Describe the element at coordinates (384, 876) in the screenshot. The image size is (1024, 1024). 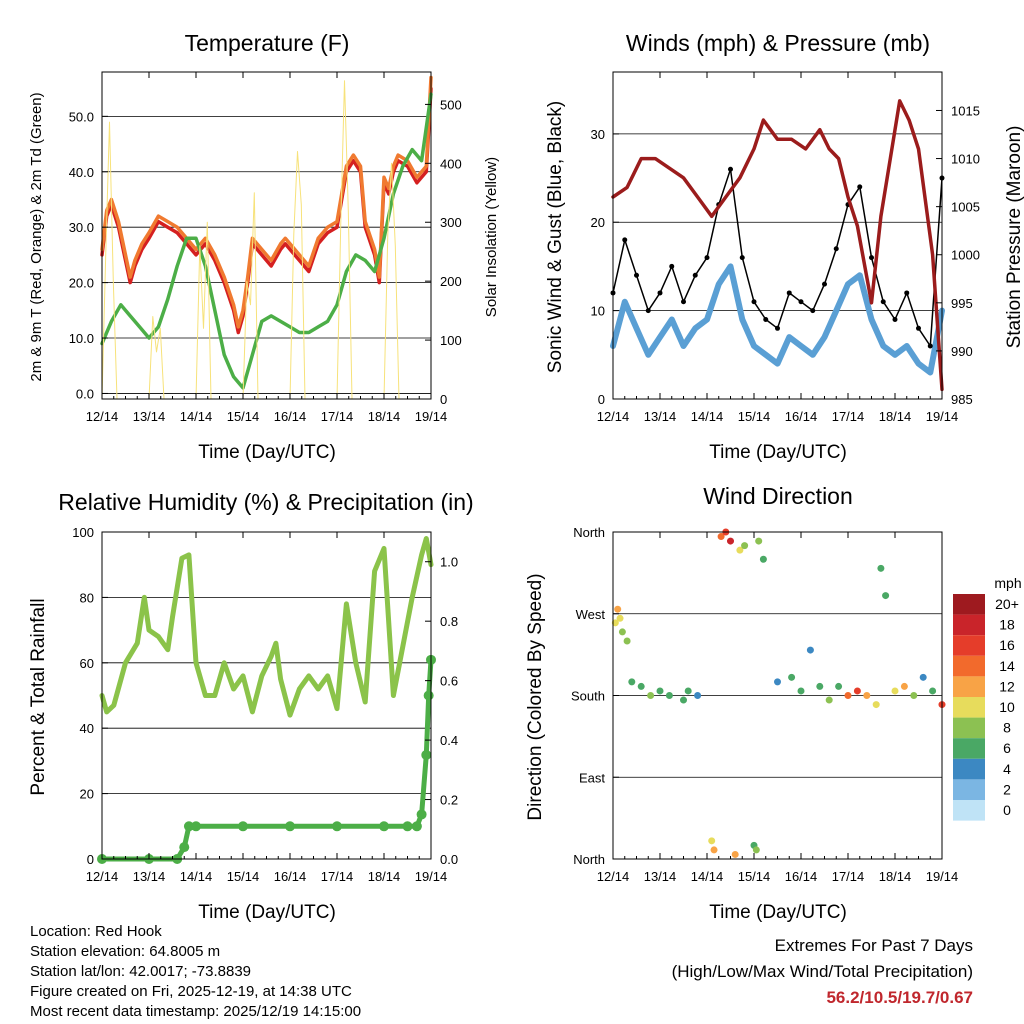
I see `x-tick-label: 18/14` at that location.